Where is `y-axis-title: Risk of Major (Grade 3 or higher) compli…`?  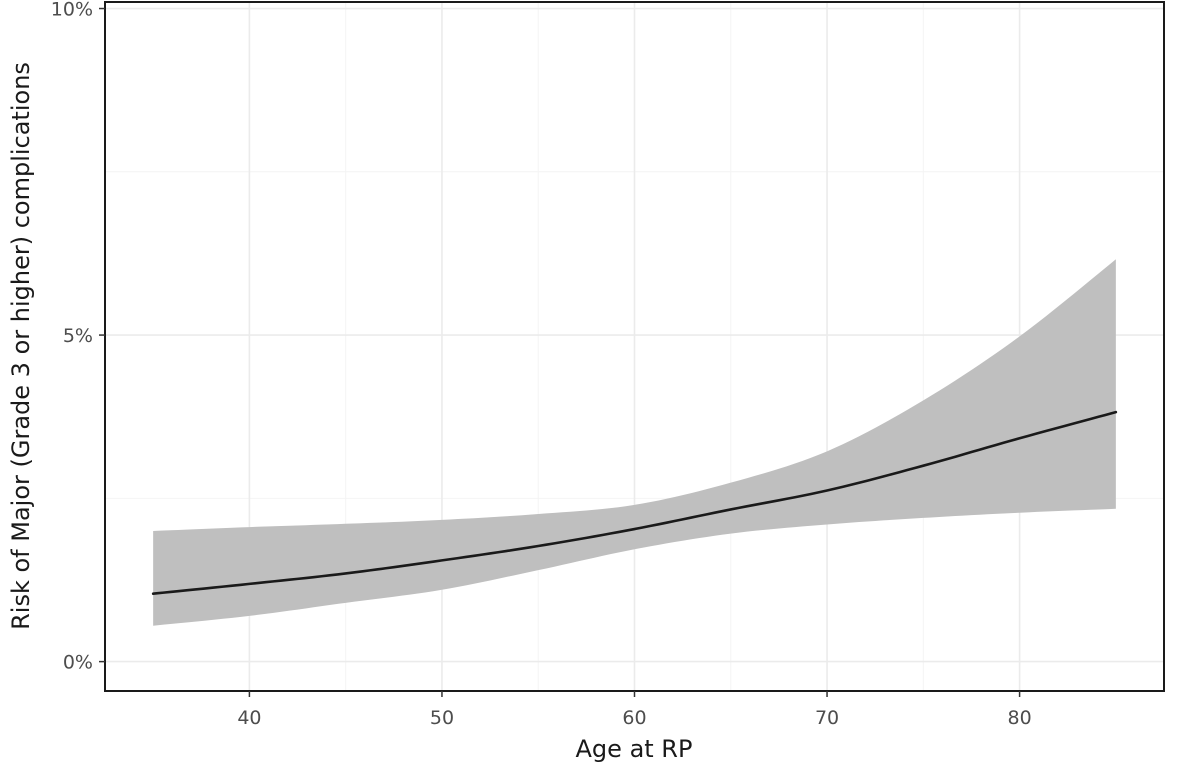
y-axis-title: Risk of Major (Grade 3 or higher) compli… is located at coordinates (21, 346).